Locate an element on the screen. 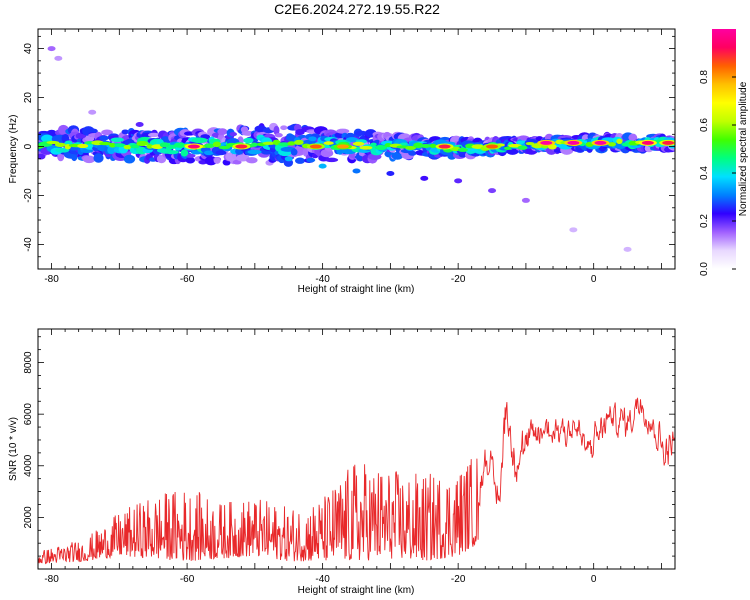  y-tick-label: 8000 is located at coordinates (28, 362).